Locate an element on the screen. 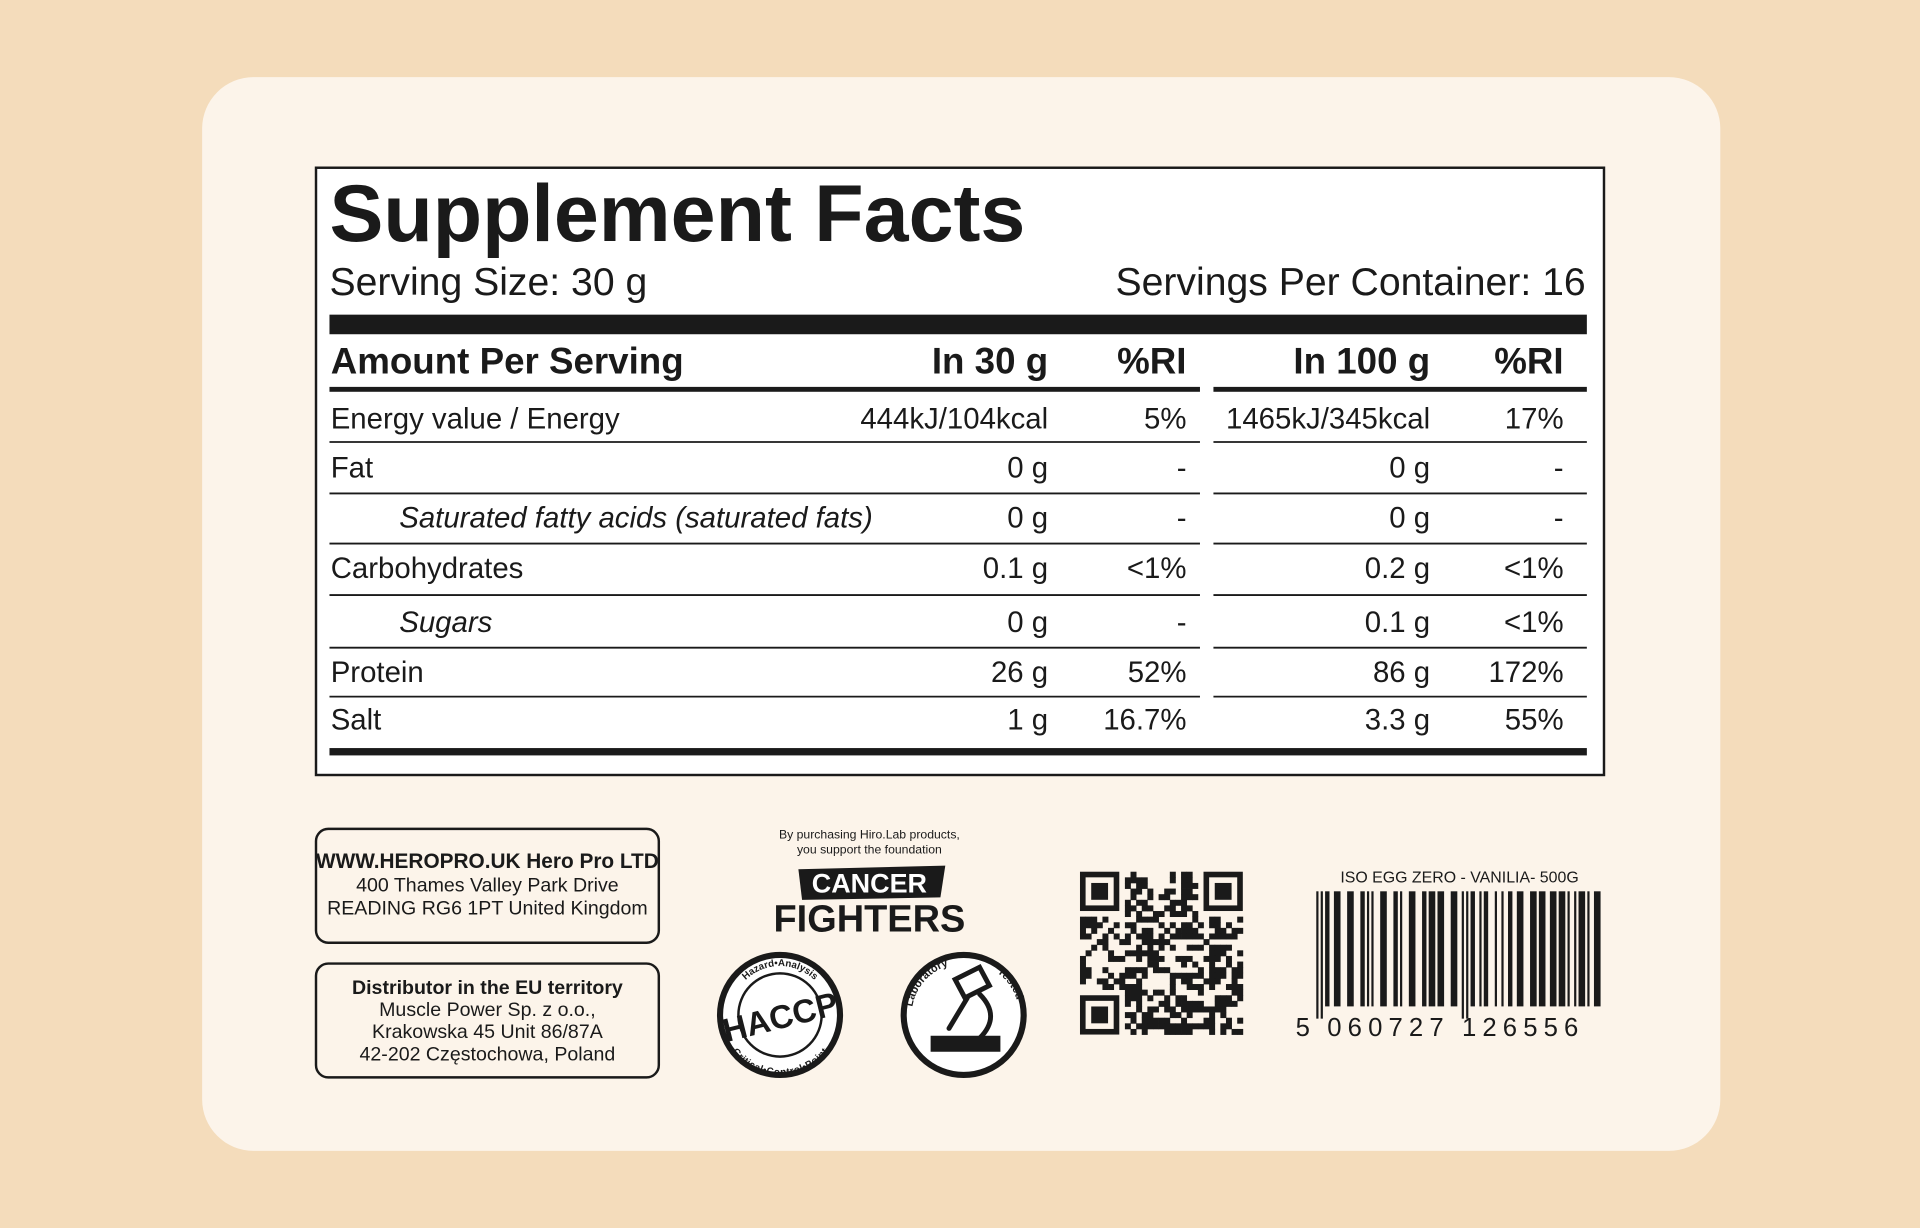 The width and height of the screenshot is (1920, 1228). table-cell: 172% is located at coordinates (1525, 672).